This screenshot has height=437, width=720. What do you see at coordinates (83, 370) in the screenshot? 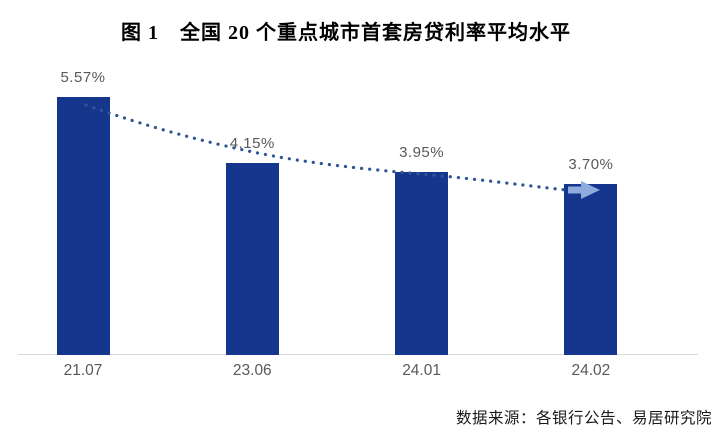
I see `x-axis-label: 21.07` at bounding box center [83, 370].